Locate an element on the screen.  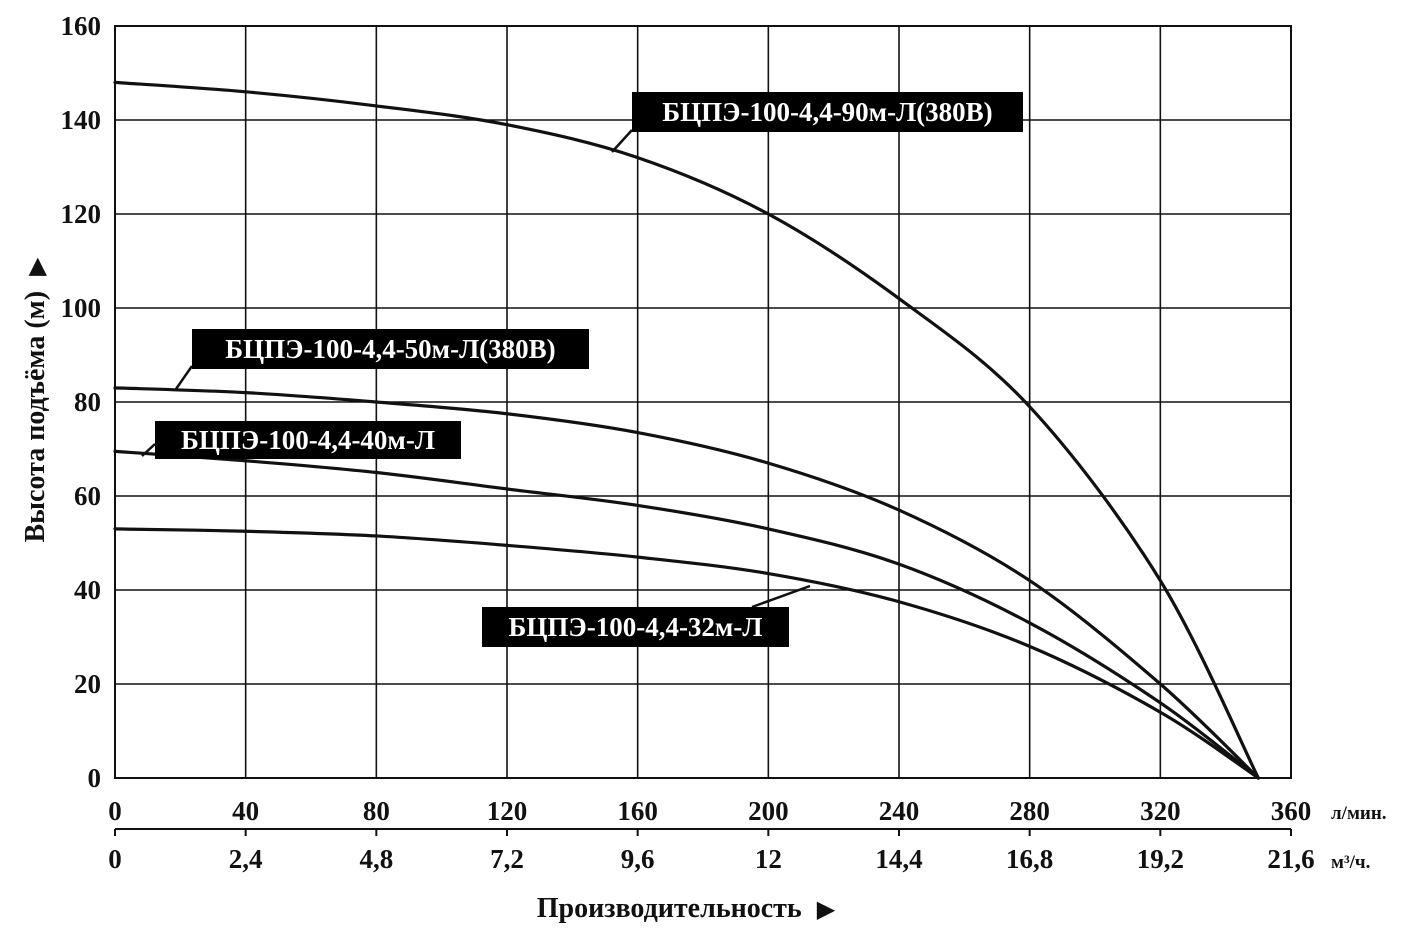
x-tick-label-m3h: 14,4 is located at coordinates (898, 859).